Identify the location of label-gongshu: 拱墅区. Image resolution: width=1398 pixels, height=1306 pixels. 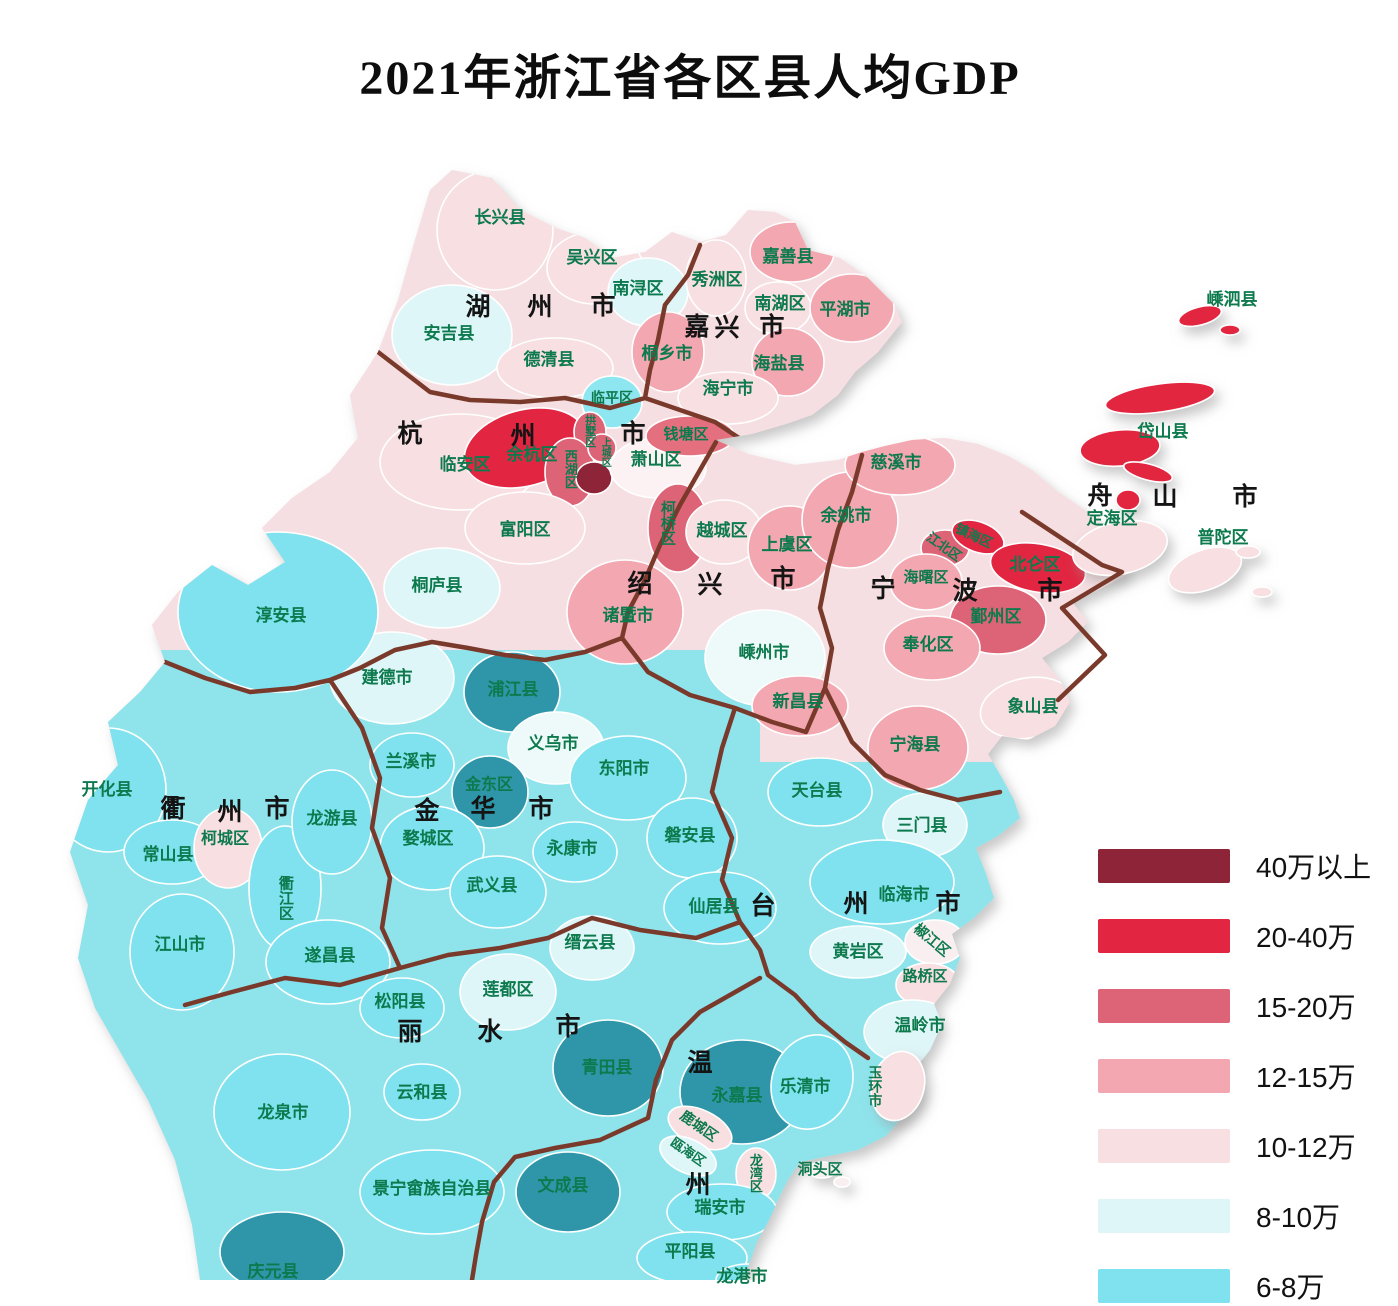
(589, 431).